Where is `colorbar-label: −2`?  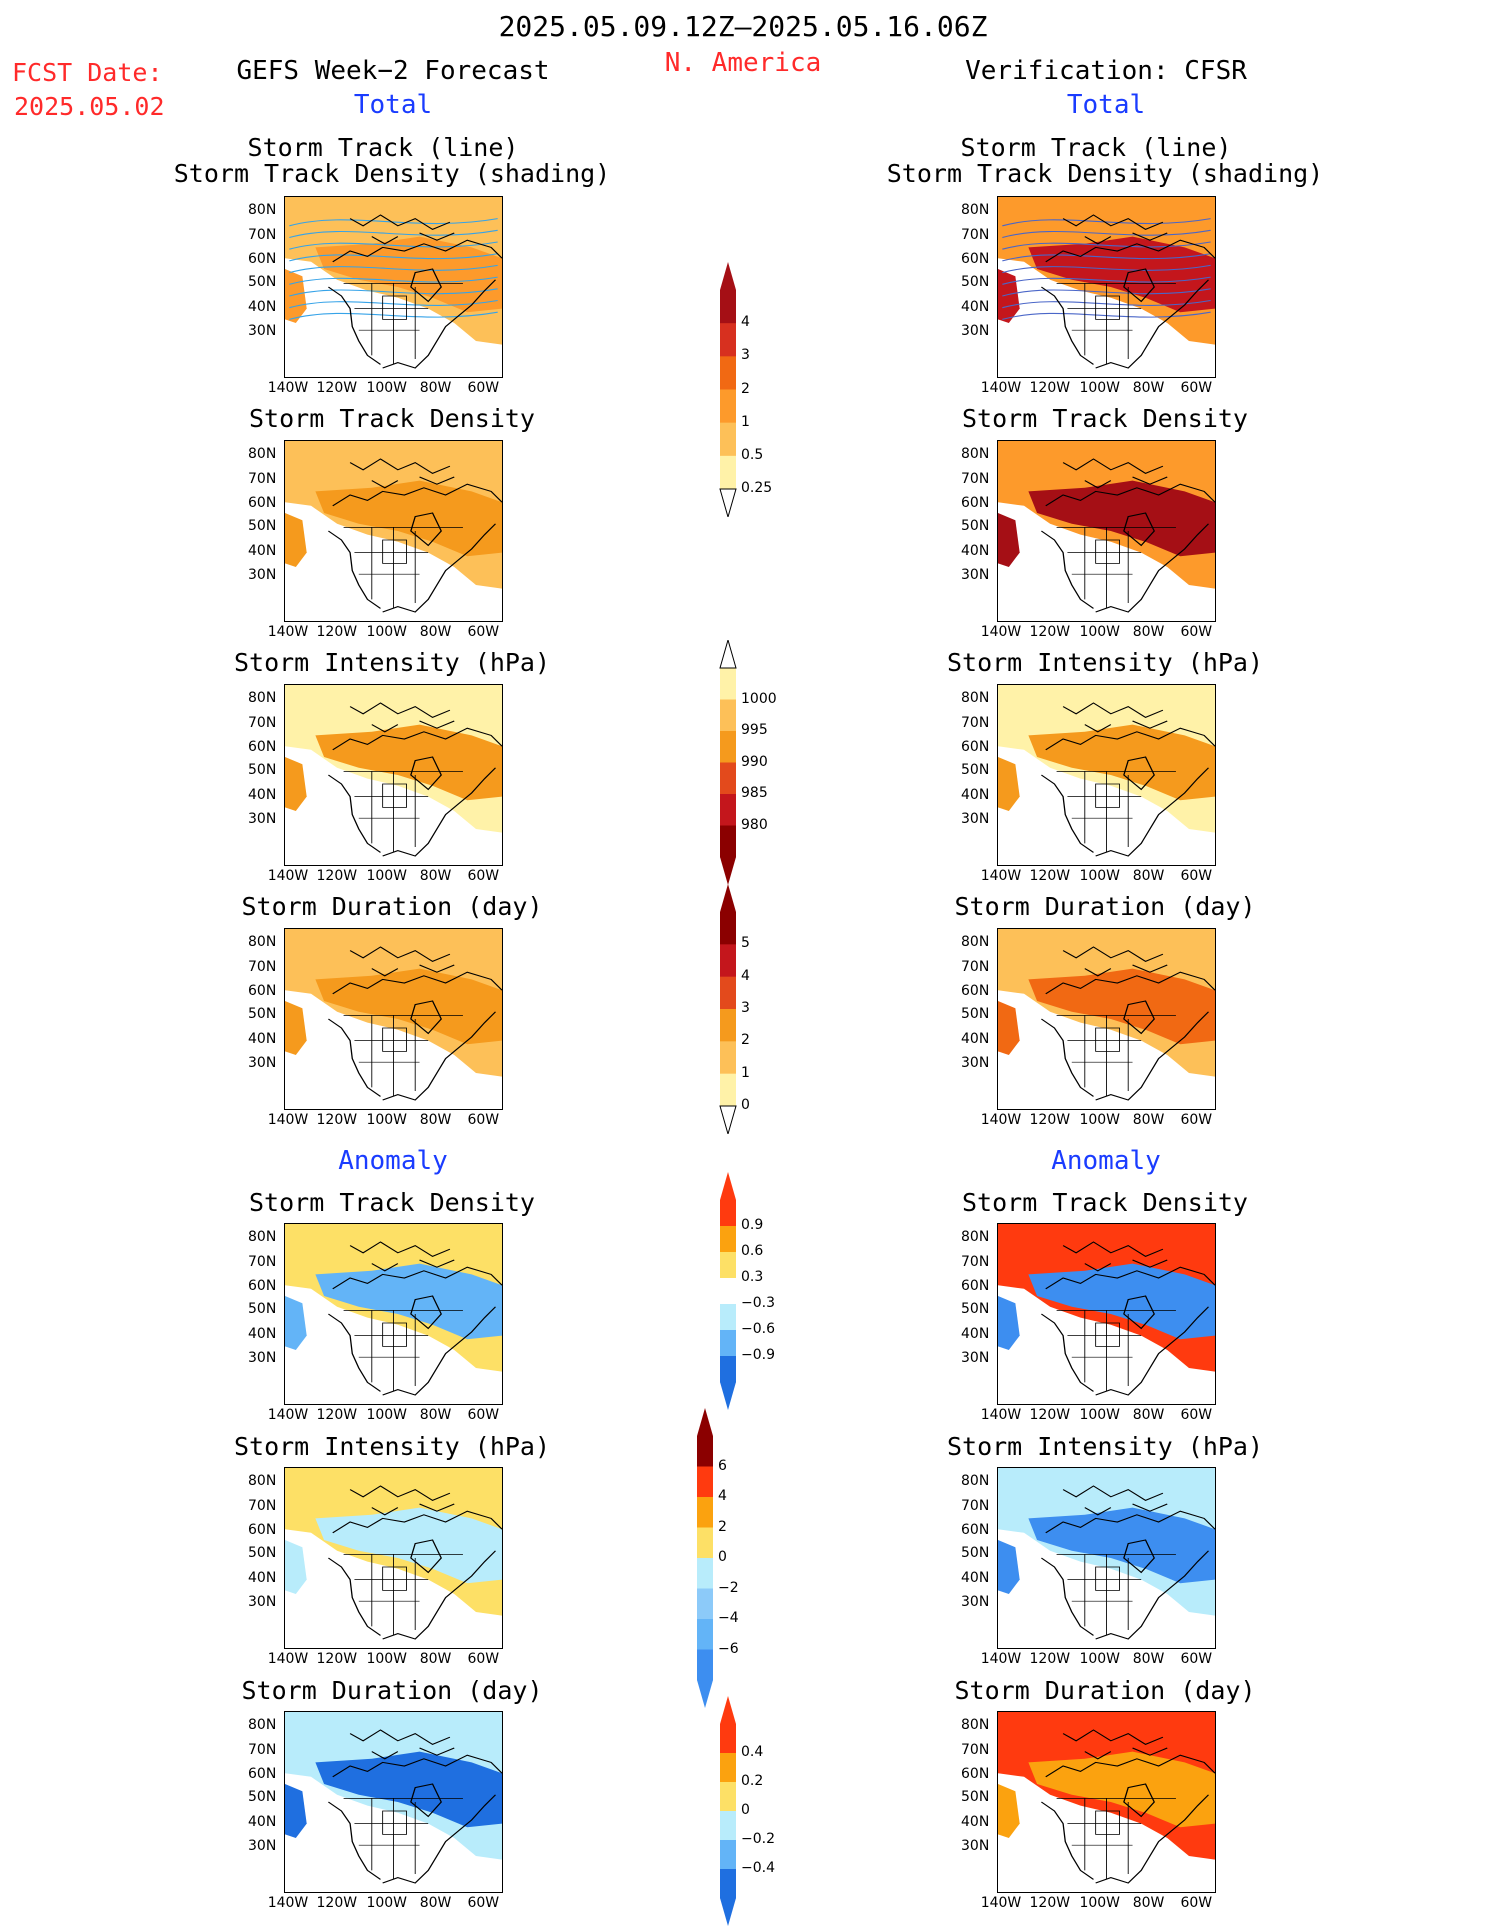 colorbar-label: −2 is located at coordinates (728, 1587).